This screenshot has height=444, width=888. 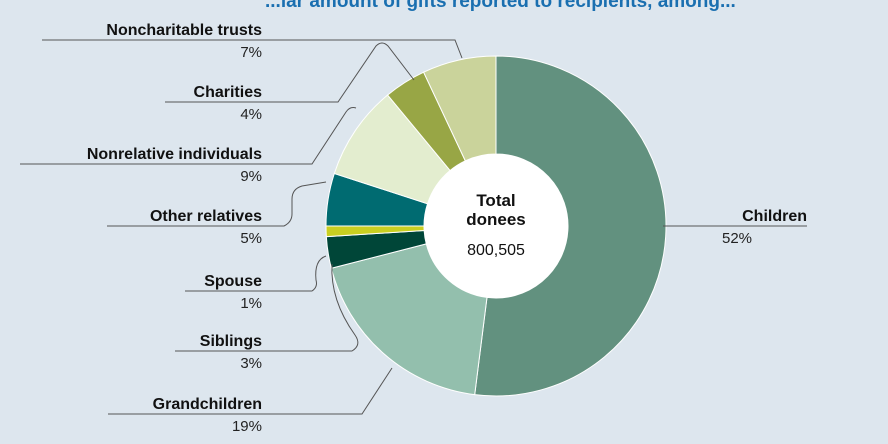 What do you see at coordinates (496, 250) in the screenshot?
I see `center-total-value: 800,505` at bounding box center [496, 250].